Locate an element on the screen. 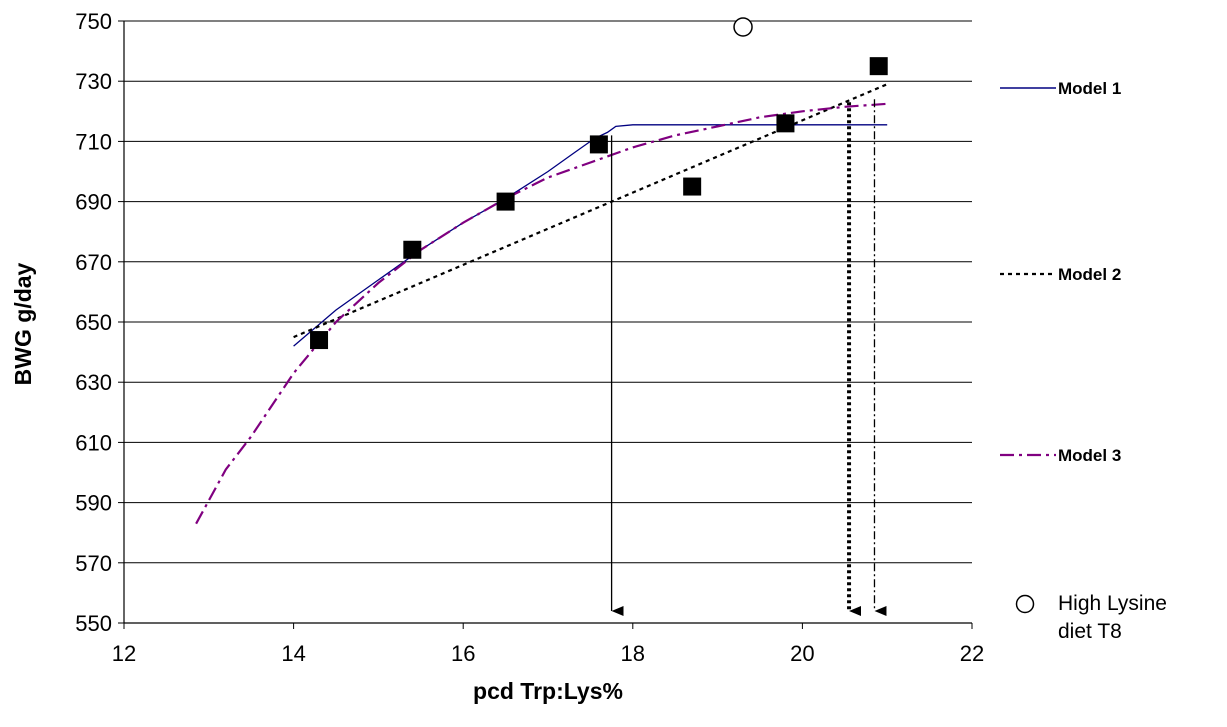 Image resolution: width=1227 pixels, height=727 pixels. y-tick-label: 590 is located at coordinates (93, 503).